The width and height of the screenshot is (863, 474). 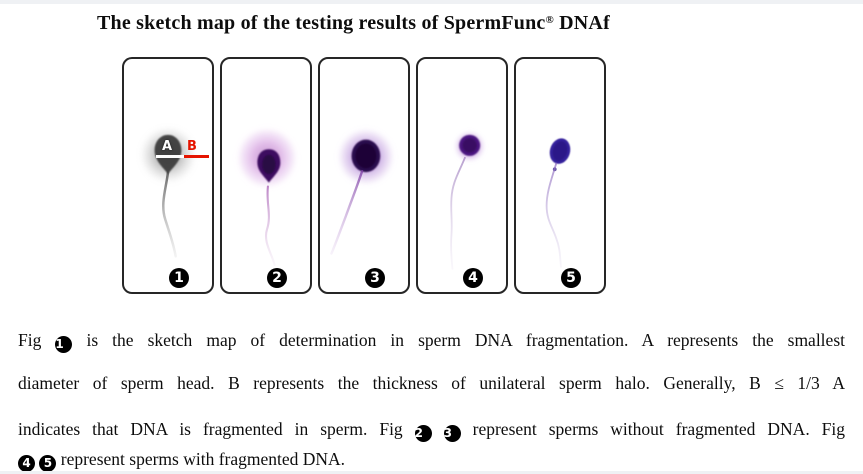 What do you see at coordinates (571, 278) in the screenshot?
I see `panel-number-badge-5: 5` at bounding box center [571, 278].